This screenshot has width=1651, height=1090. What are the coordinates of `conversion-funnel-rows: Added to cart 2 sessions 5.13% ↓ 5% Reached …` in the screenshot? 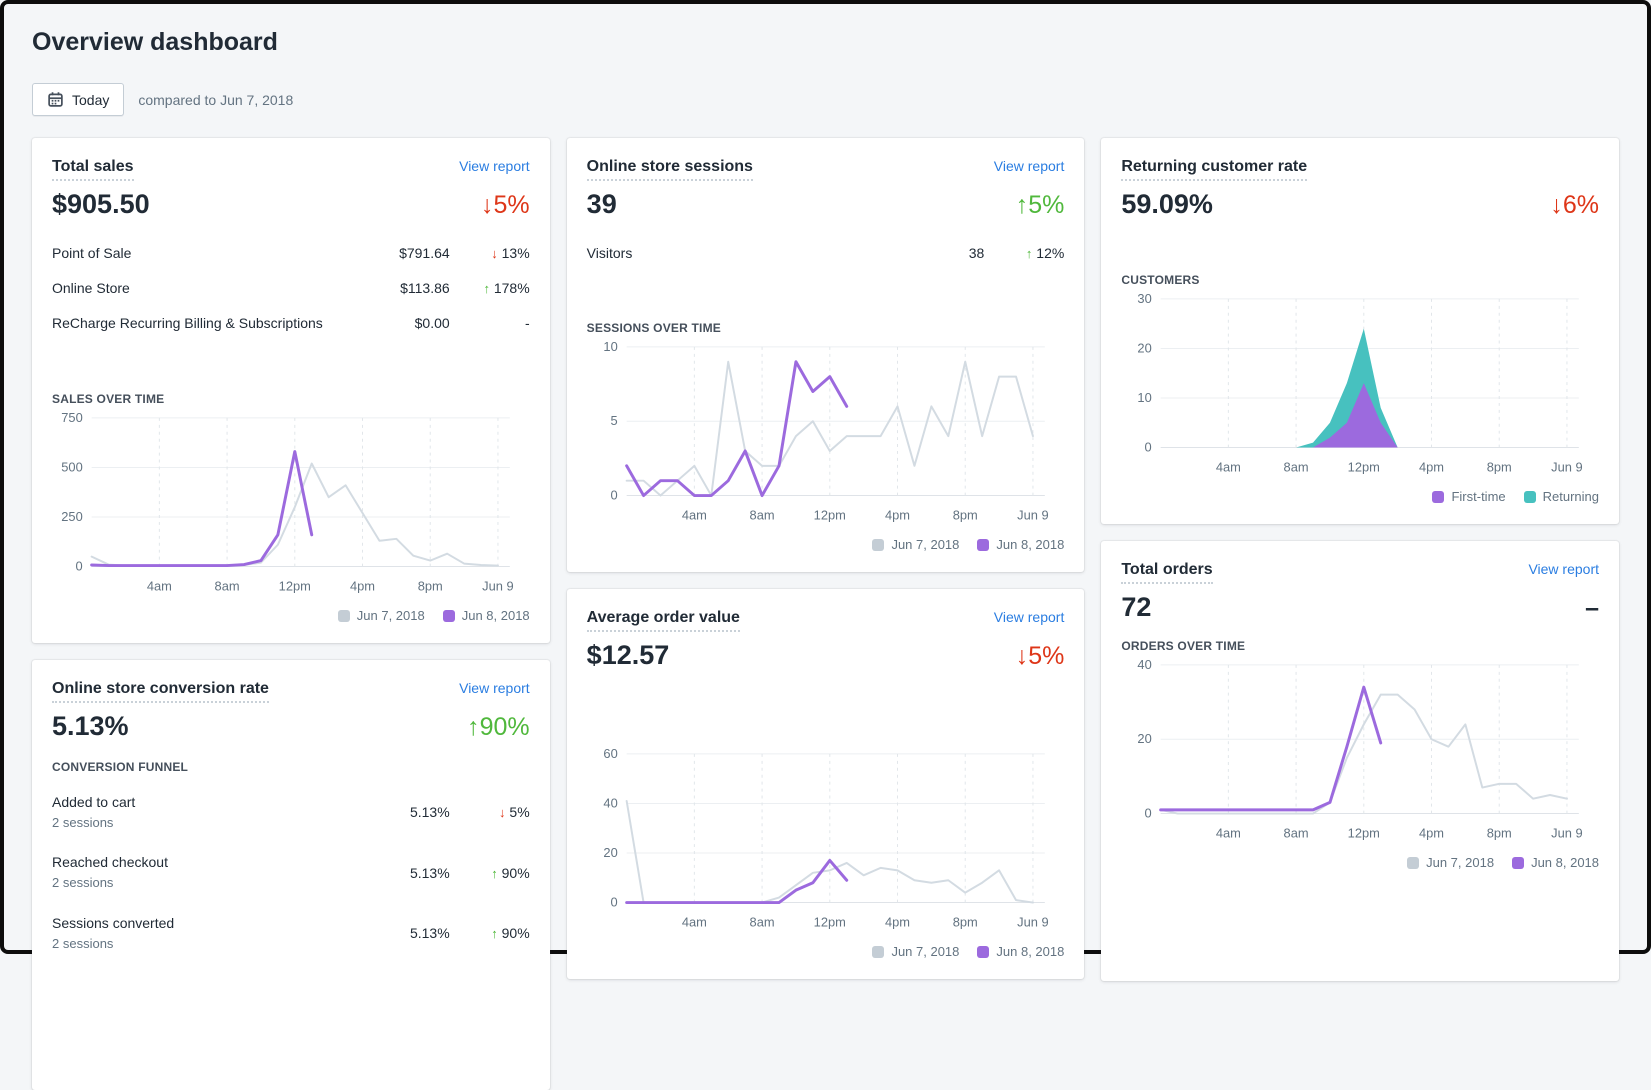 It's located at (291, 872).